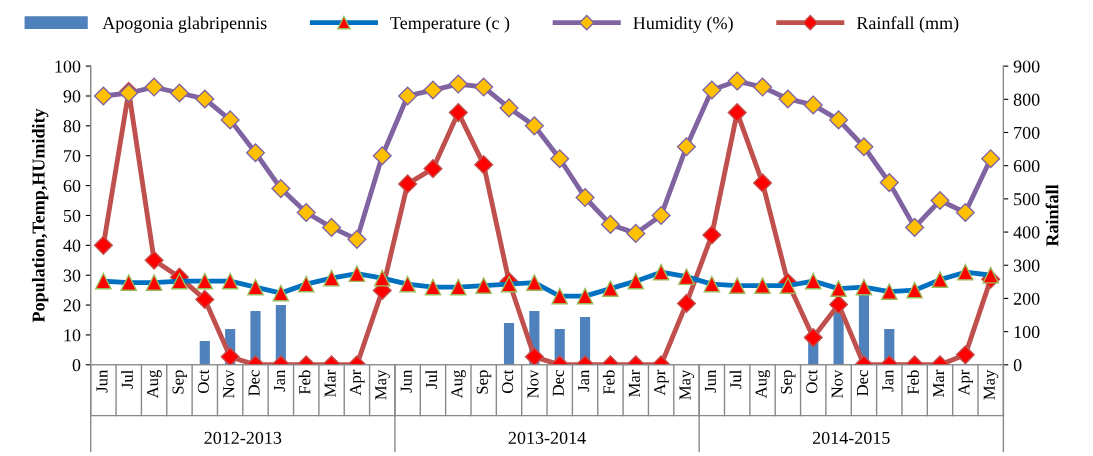 The width and height of the screenshot is (1093, 456). I want to click on y-tick-label: 50, so click(72, 215).